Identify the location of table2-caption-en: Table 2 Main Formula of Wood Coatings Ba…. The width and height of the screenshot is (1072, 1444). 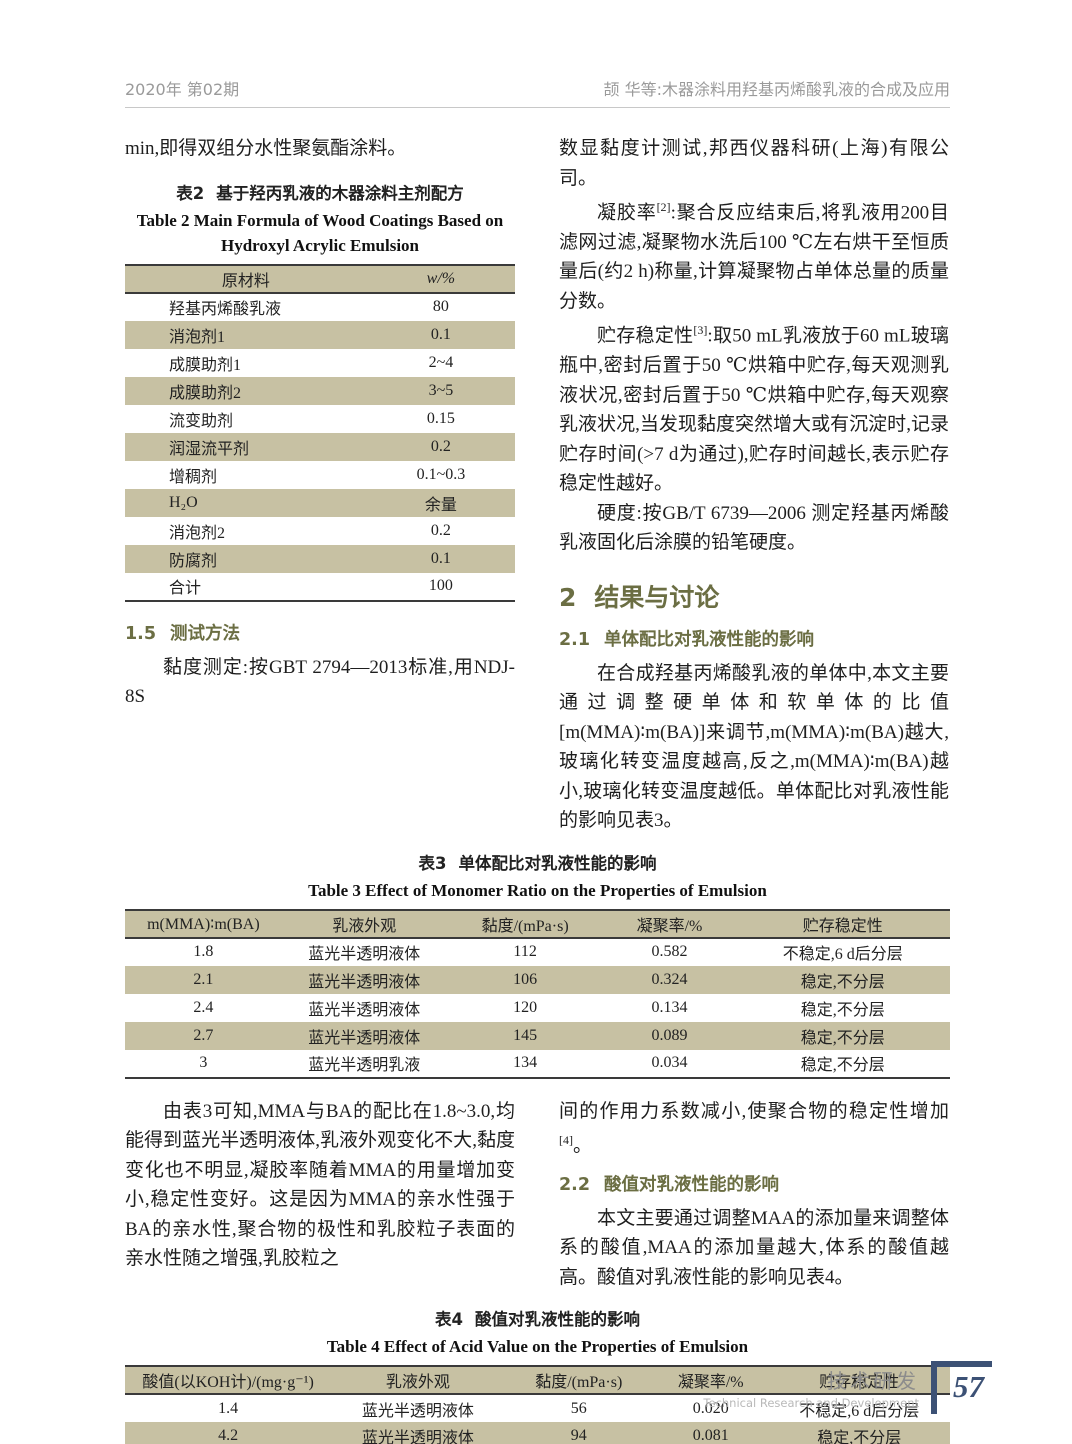
(320, 233).